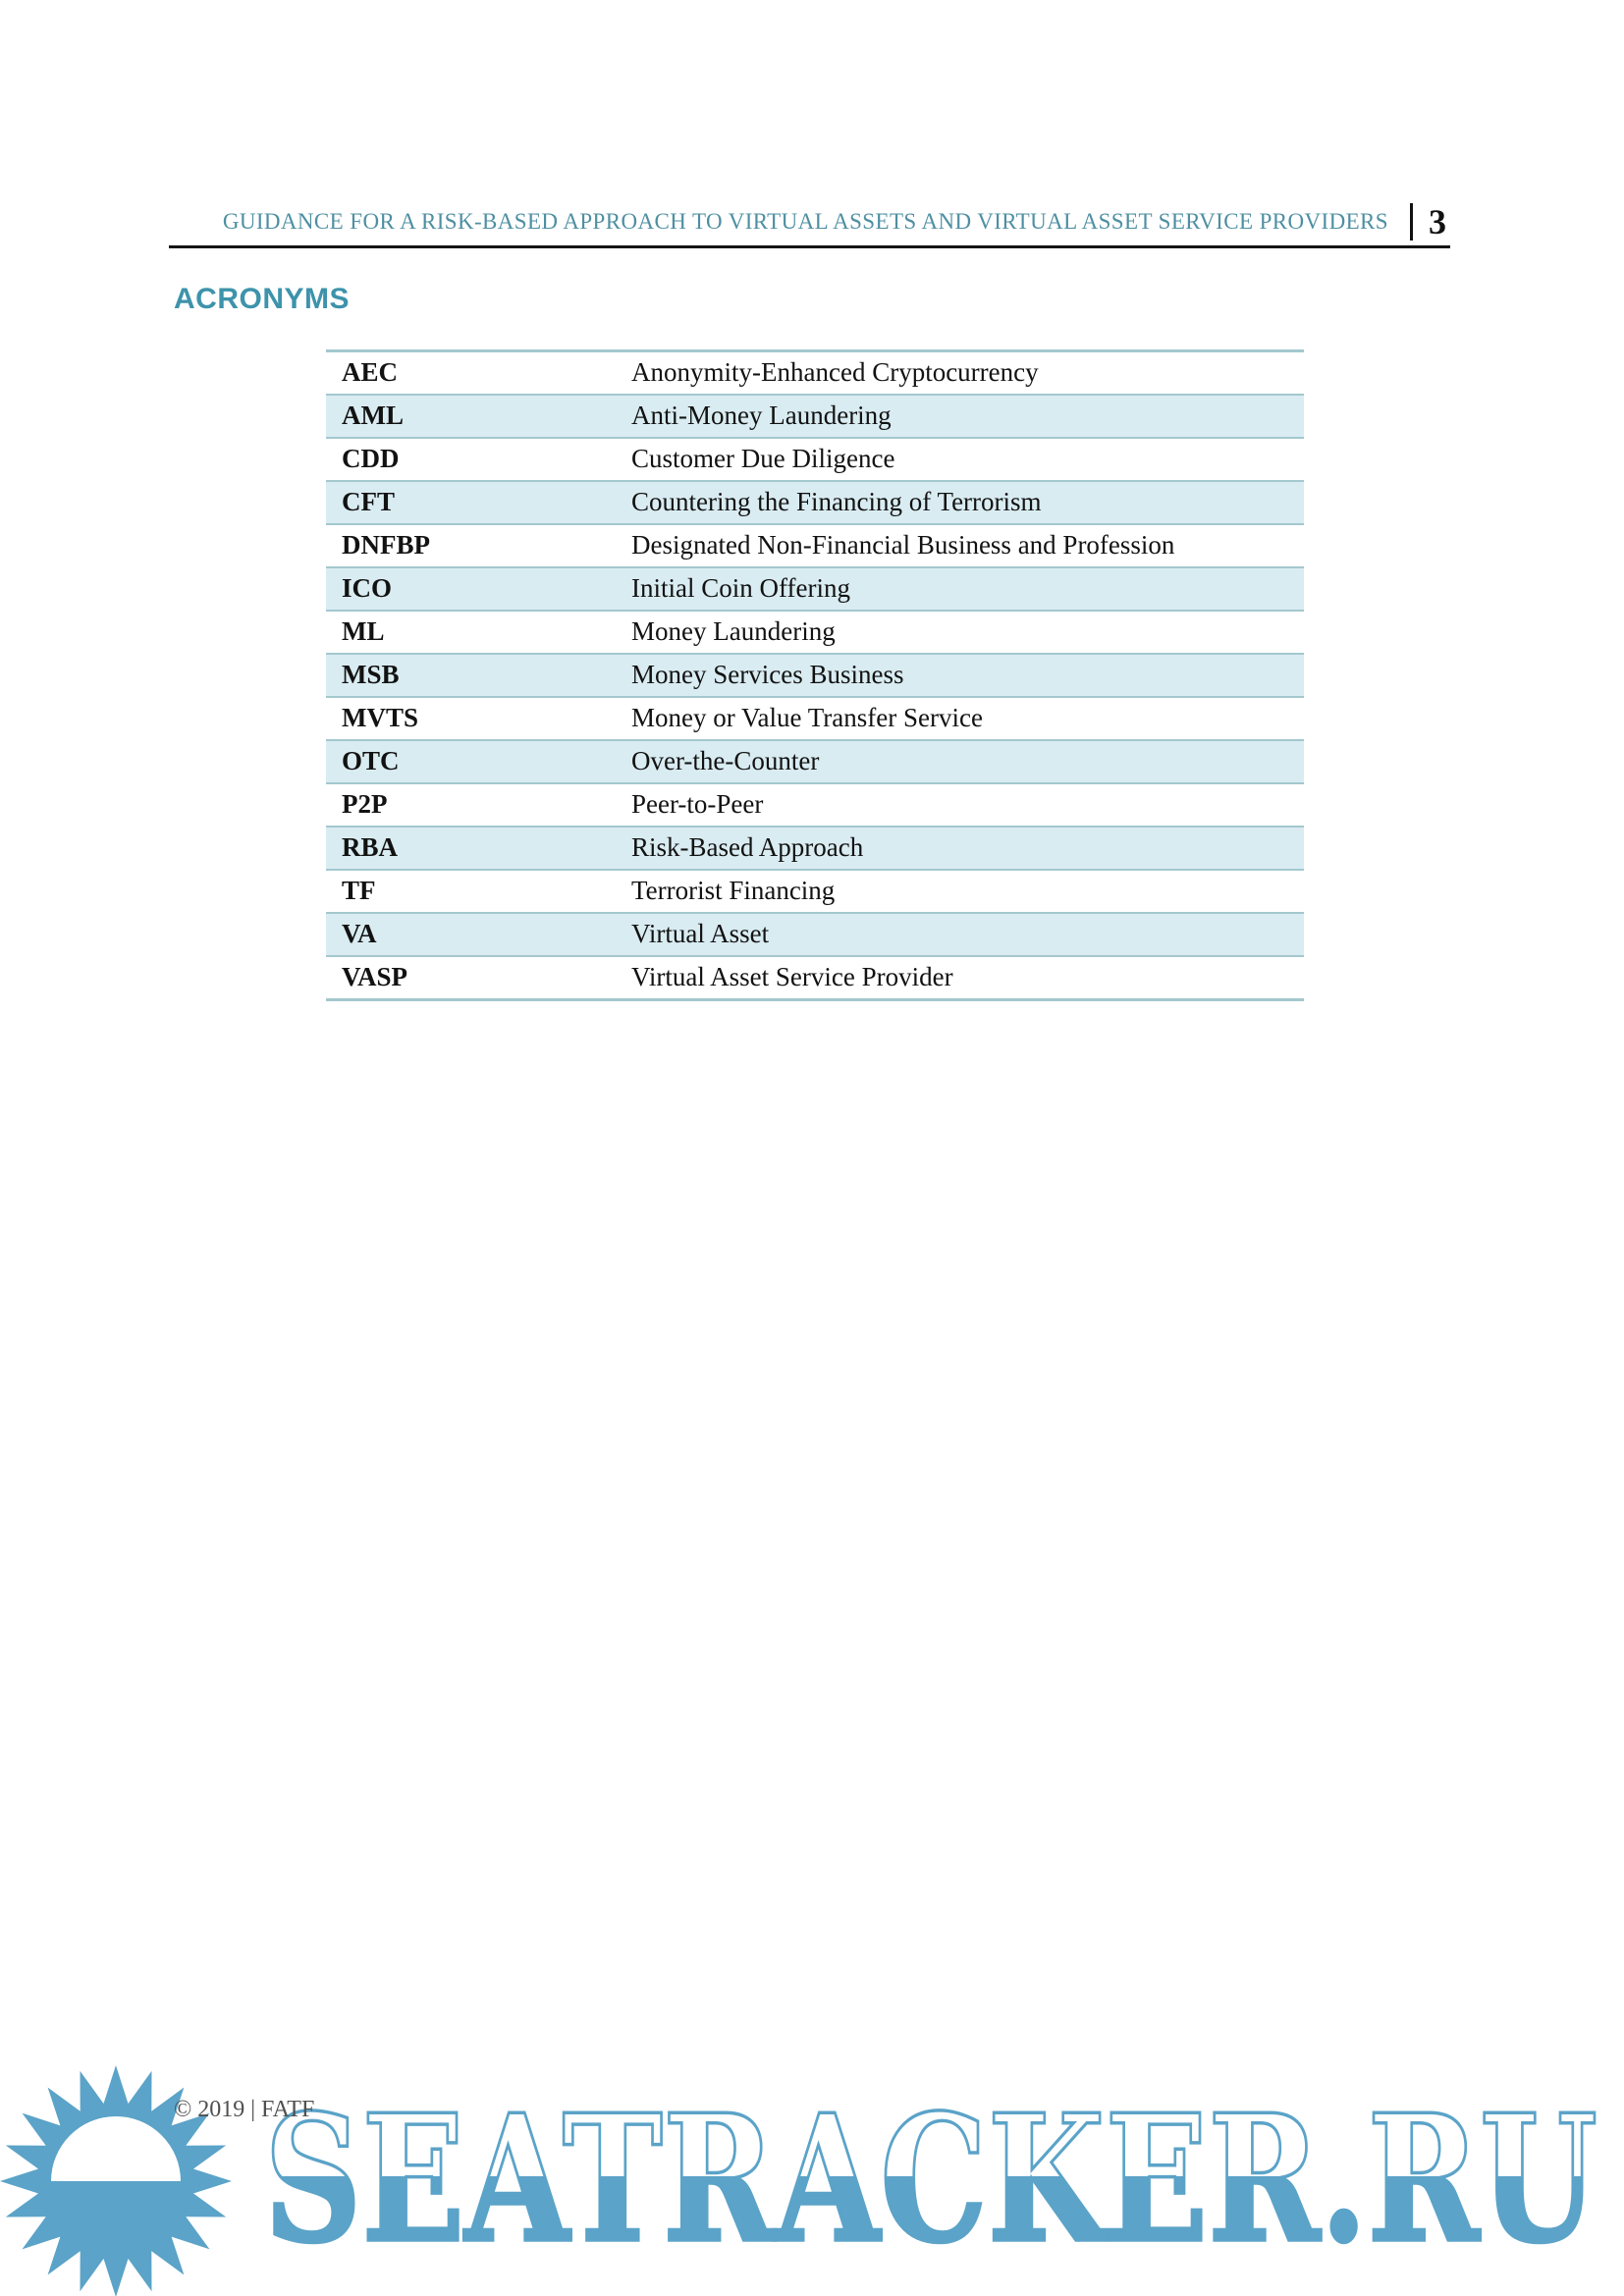  What do you see at coordinates (359, 934) in the screenshot?
I see `acronym-cell: VA` at bounding box center [359, 934].